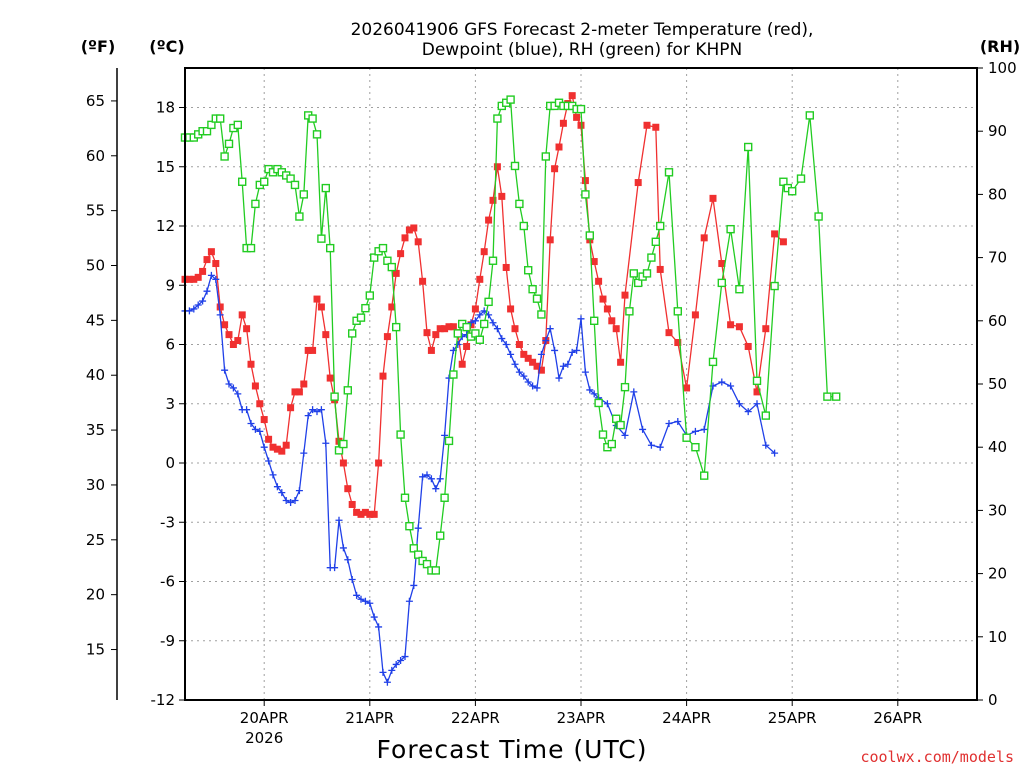 This screenshot has height=768, width=1024. Describe the element at coordinates (95, 650) in the screenshot. I see `fahrenheit-tick-label: 15` at that location.